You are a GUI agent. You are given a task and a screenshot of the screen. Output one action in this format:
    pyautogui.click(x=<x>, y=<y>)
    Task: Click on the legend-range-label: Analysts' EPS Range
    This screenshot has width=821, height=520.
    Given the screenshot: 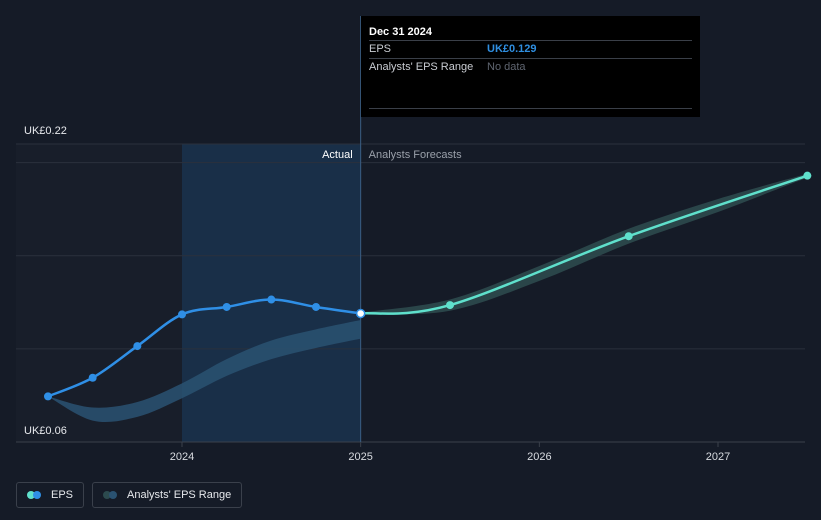 What is the action you would take?
    pyautogui.click(x=179, y=495)
    